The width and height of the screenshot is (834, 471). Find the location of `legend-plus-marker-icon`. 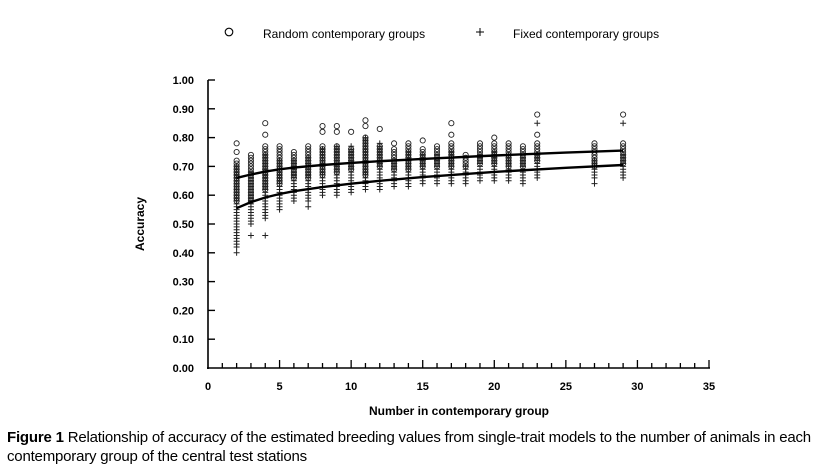

legend-plus-marker-icon is located at coordinates (480, 32).